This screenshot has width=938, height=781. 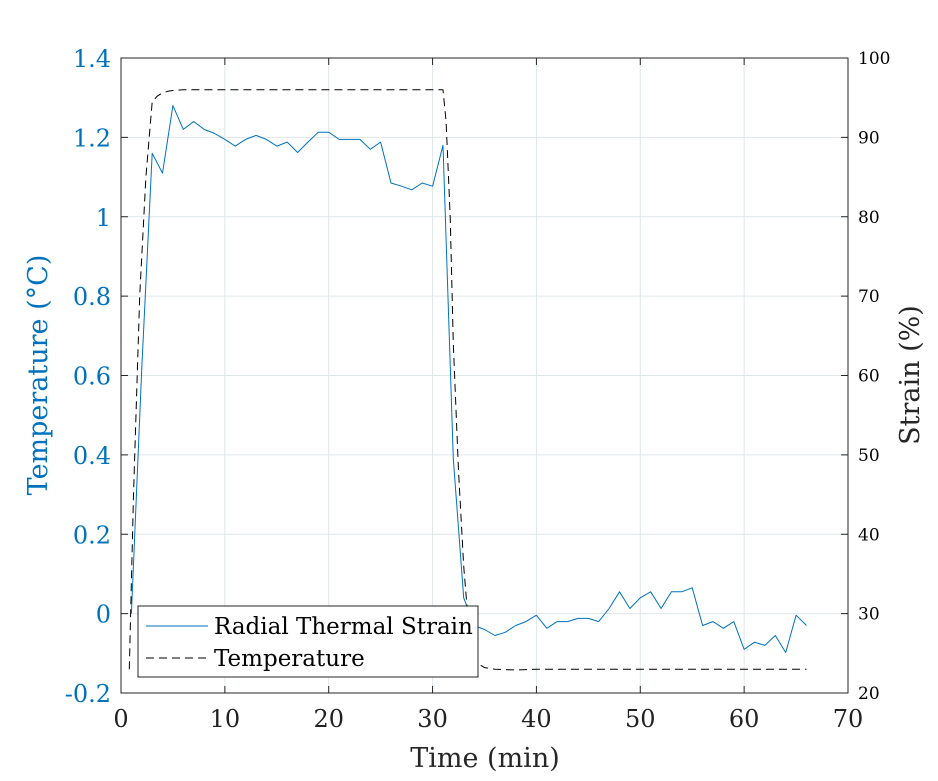 What do you see at coordinates (869, 377) in the screenshot?
I see `right-y-tick-label: 60` at bounding box center [869, 377].